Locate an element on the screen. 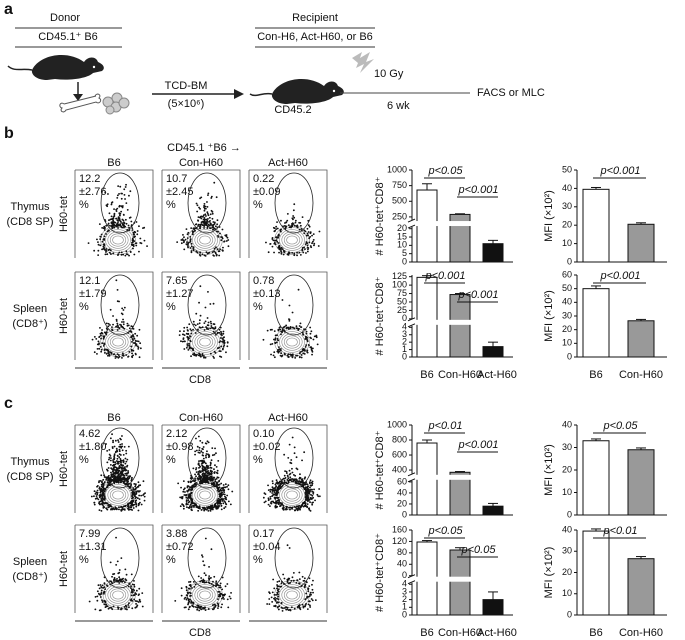 The image size is (685, 640). gate-percent: ±0.98 is located at coordinates (179, 447).